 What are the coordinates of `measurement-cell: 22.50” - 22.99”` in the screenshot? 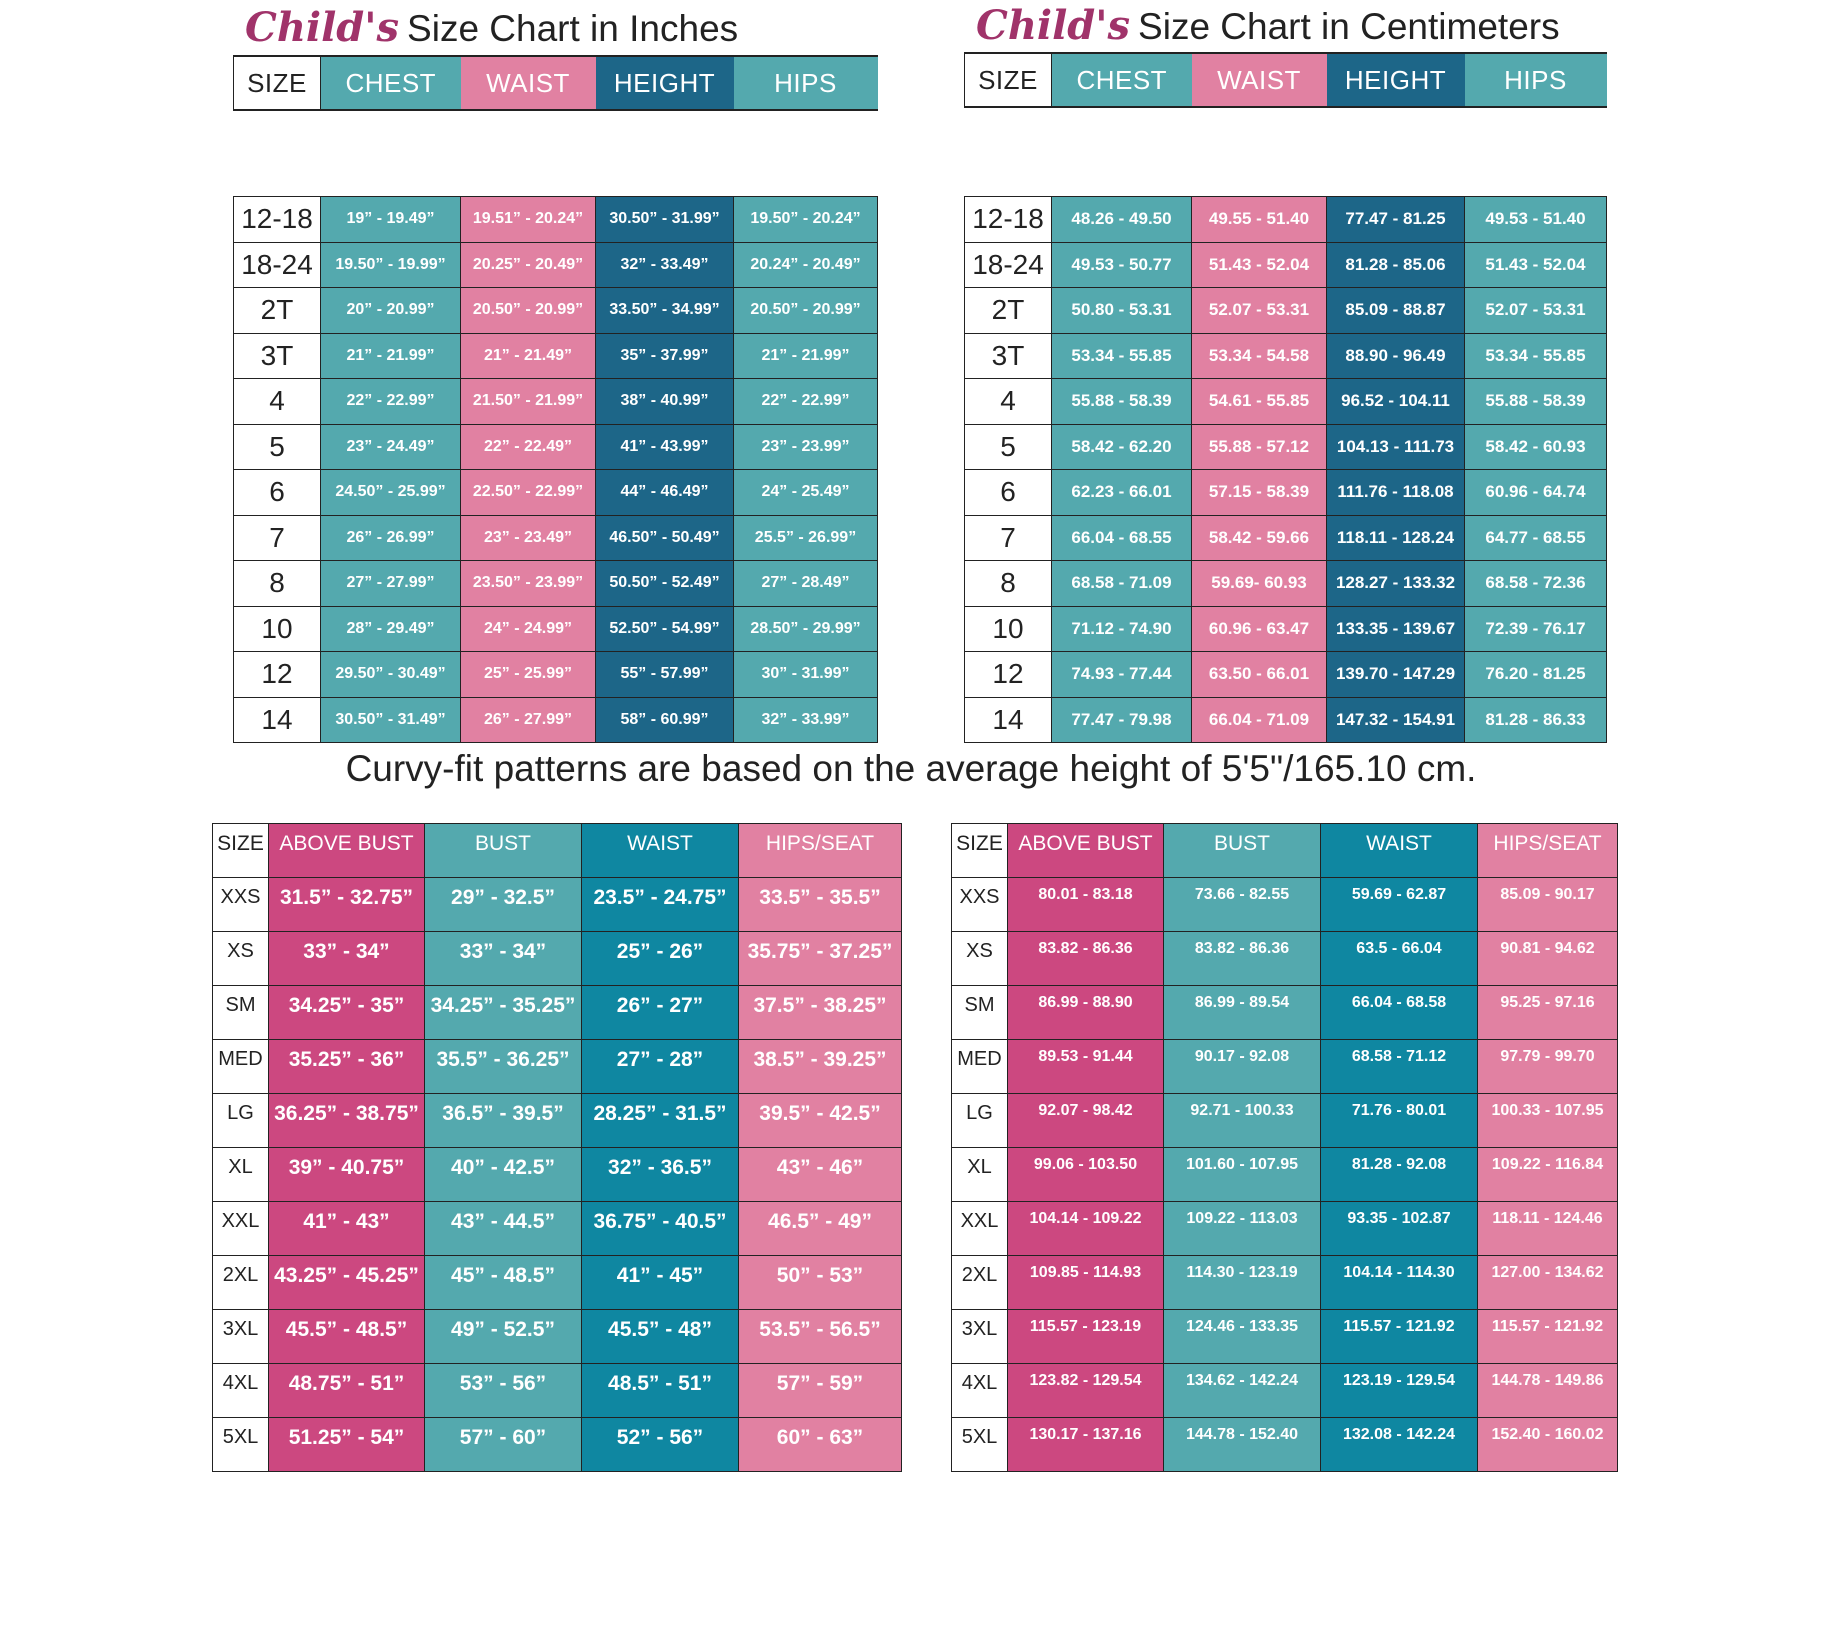 It's located at (528, 492).